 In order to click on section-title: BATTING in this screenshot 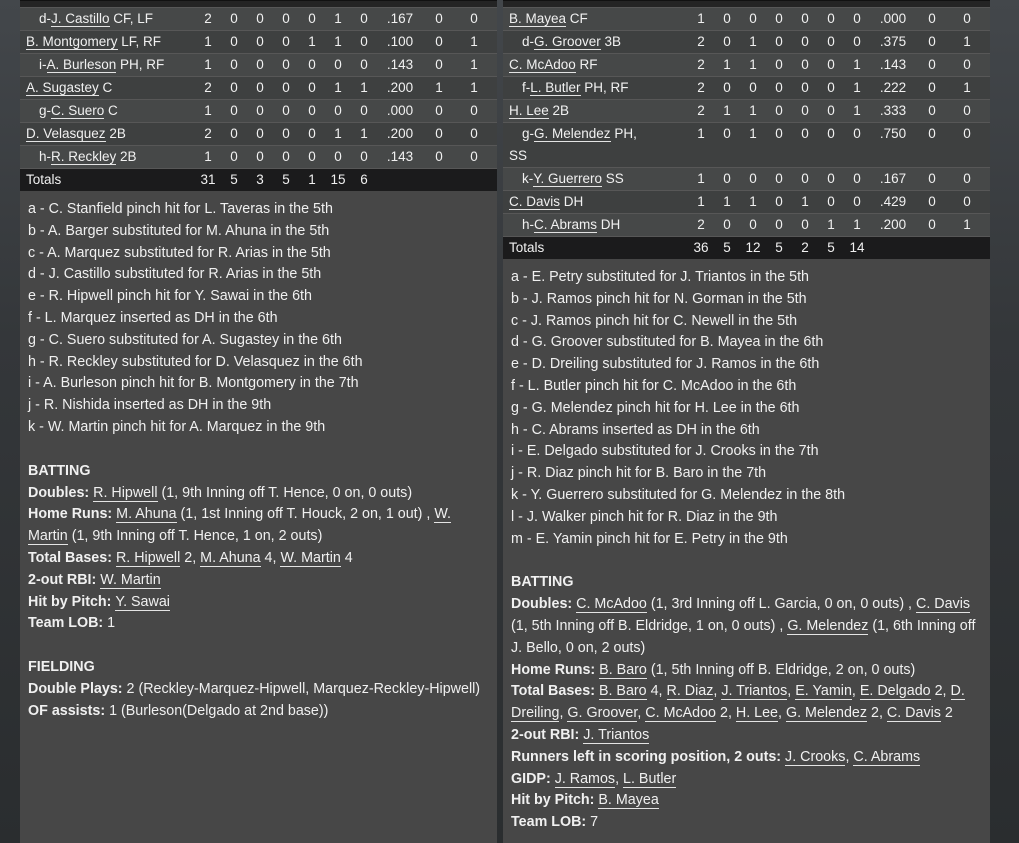, I will do `click(59, 470)`.